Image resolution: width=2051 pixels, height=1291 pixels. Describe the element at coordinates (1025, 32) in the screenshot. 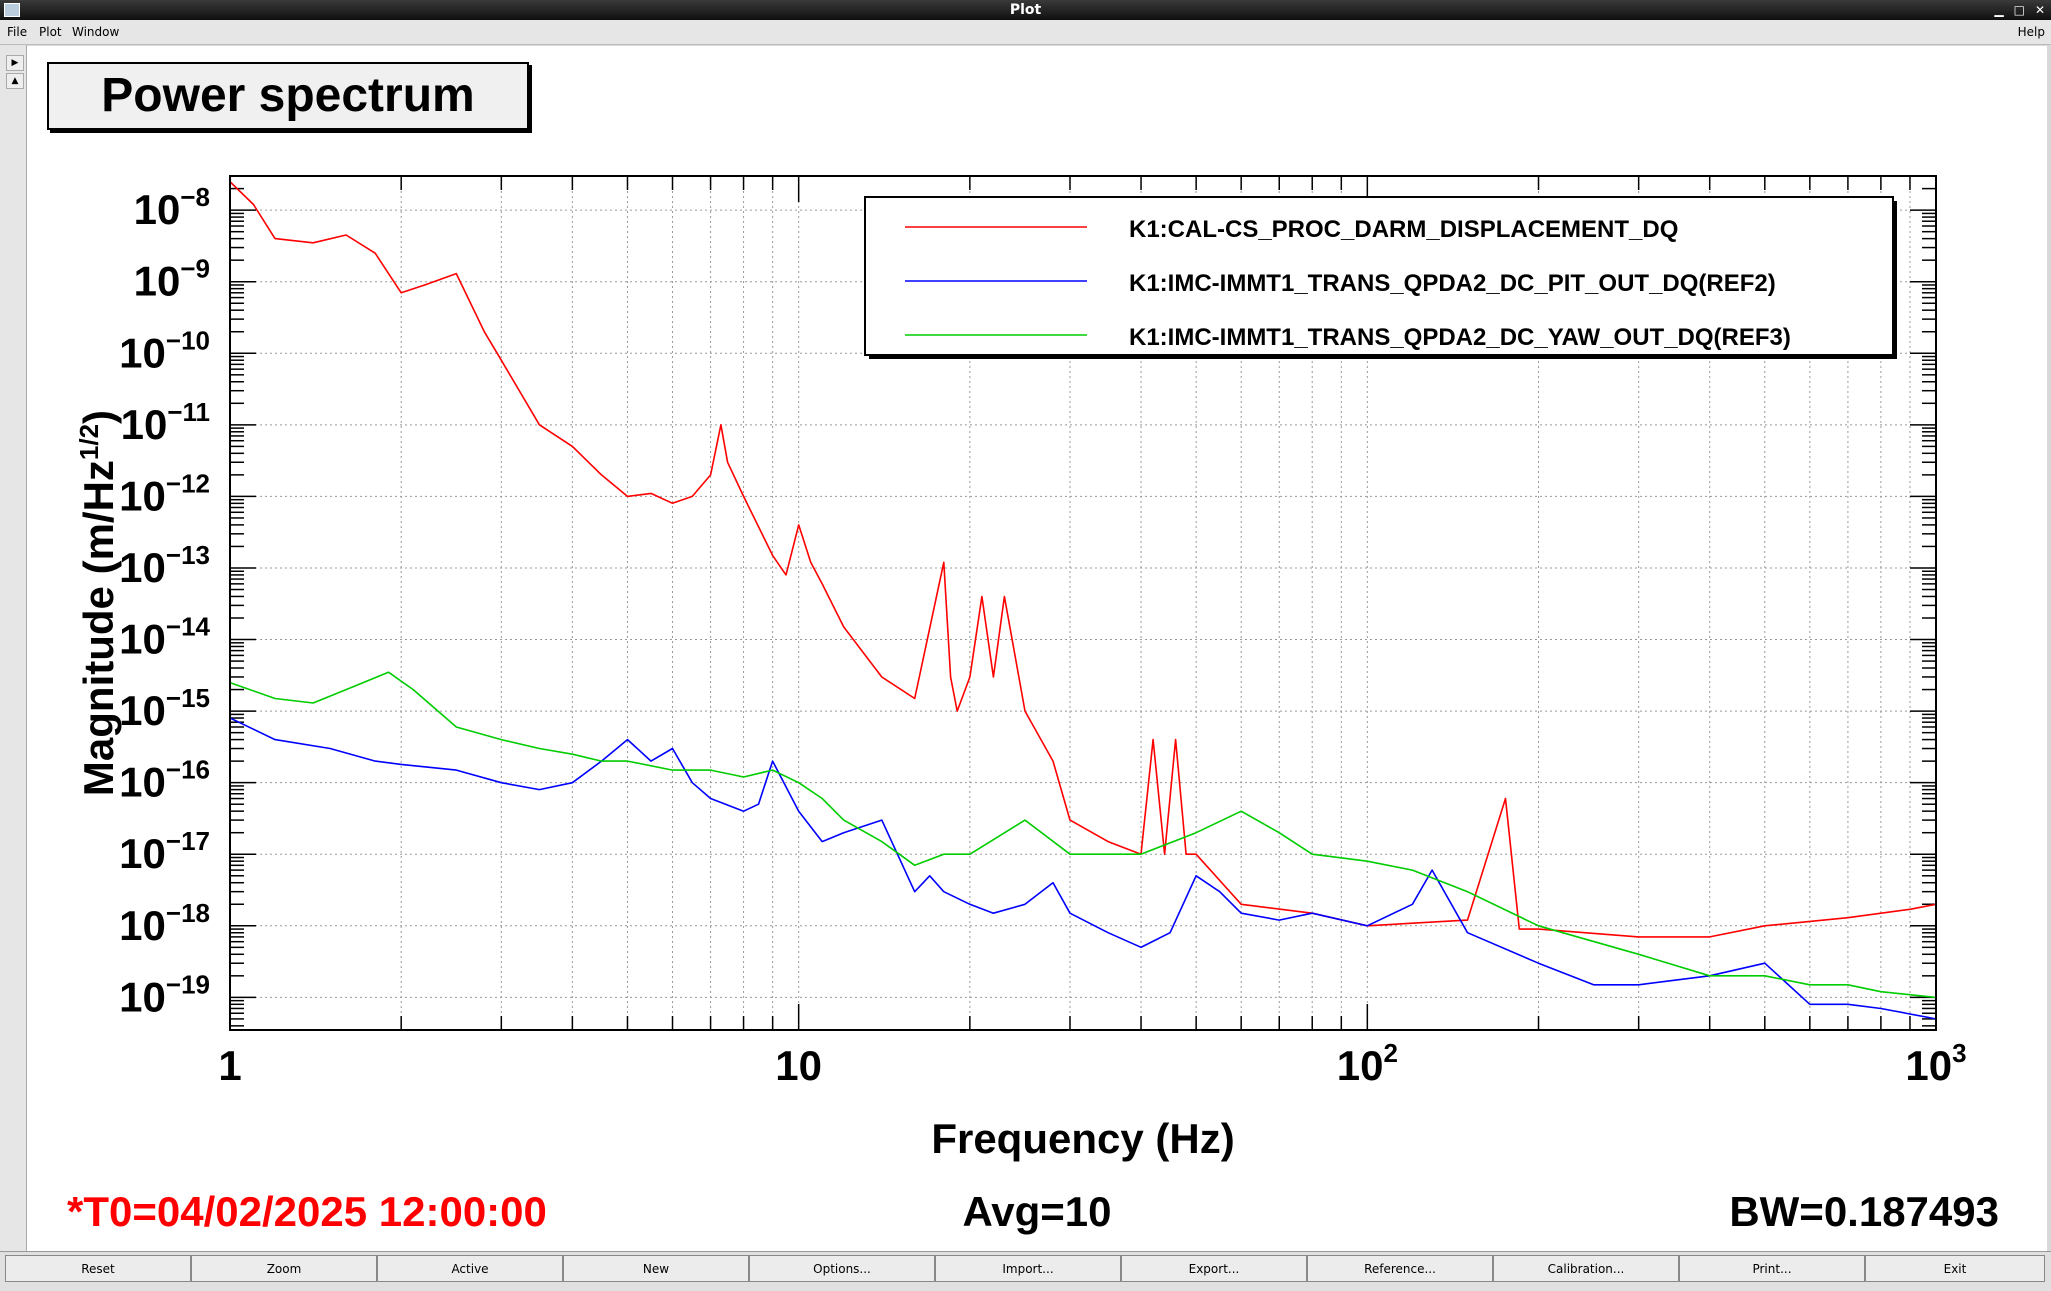

I see `menu-bar: File Plot Window Help` at that location.